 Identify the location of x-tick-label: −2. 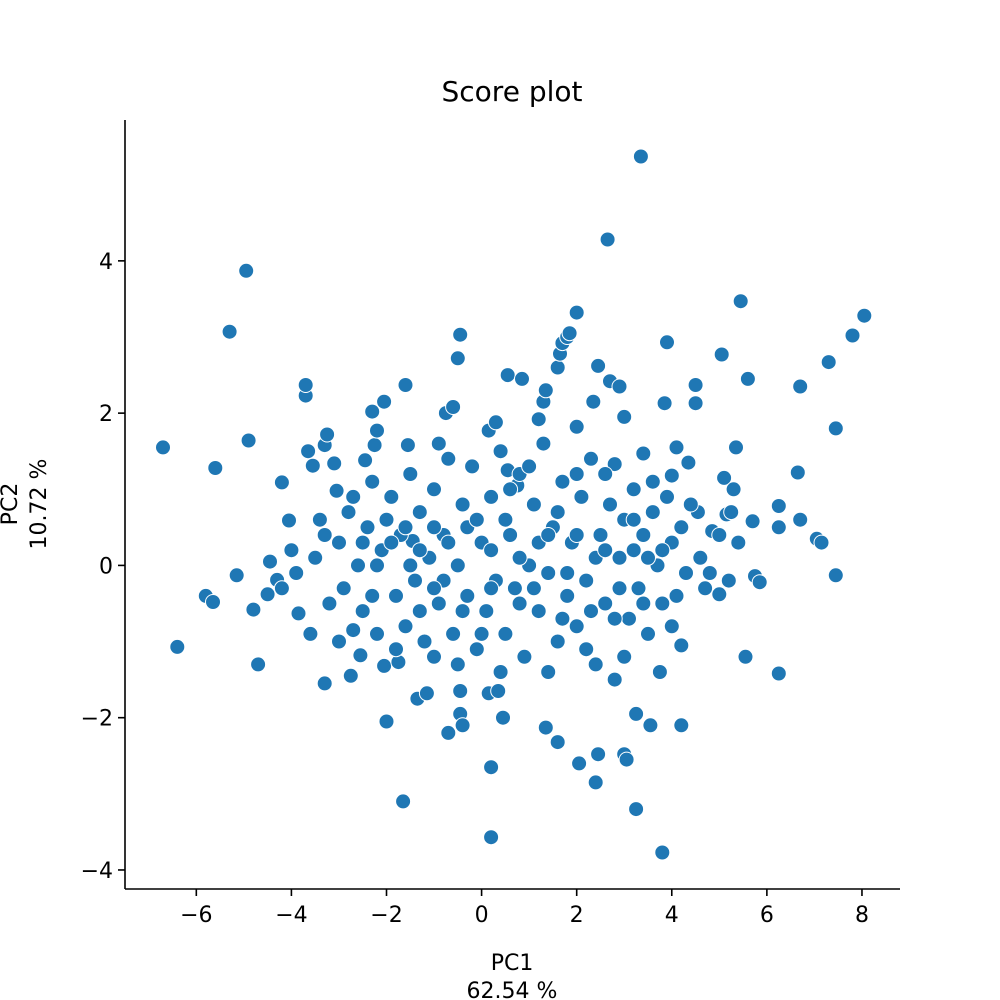
(386, 915).